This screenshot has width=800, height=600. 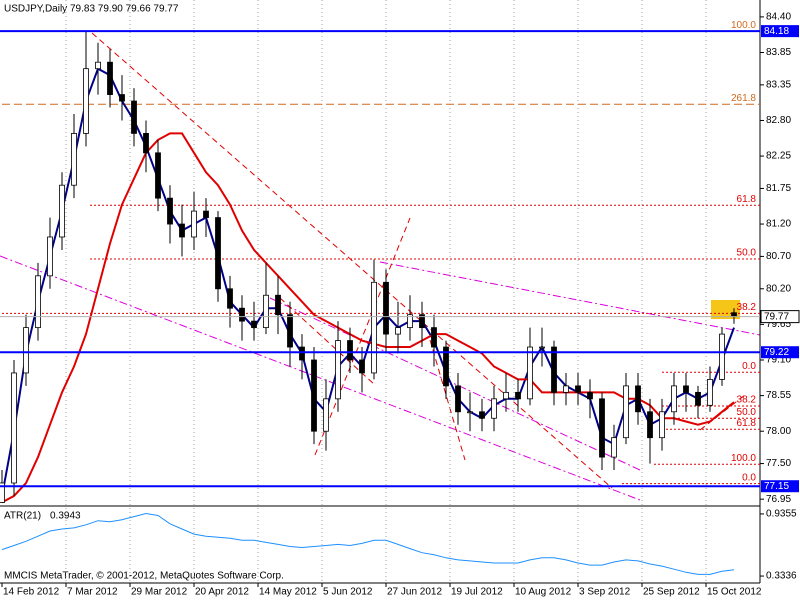 What do you see at coordinates (778, 156) in the screenshot?
I see `y-tick-label: 82.25` at bounding box center [778, 156].